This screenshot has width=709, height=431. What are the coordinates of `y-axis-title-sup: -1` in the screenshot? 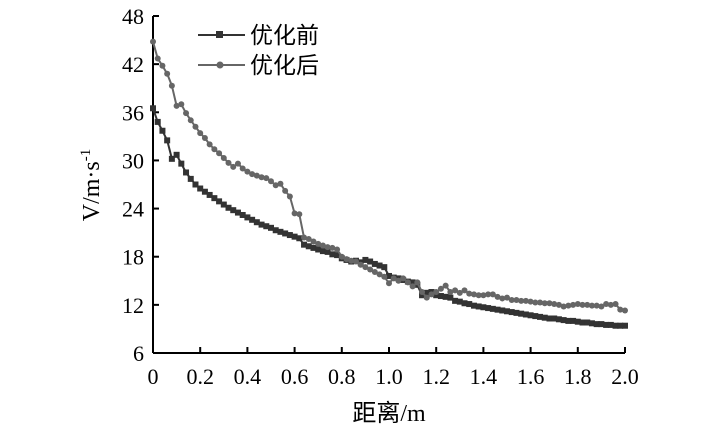 It's located at (86, 155).